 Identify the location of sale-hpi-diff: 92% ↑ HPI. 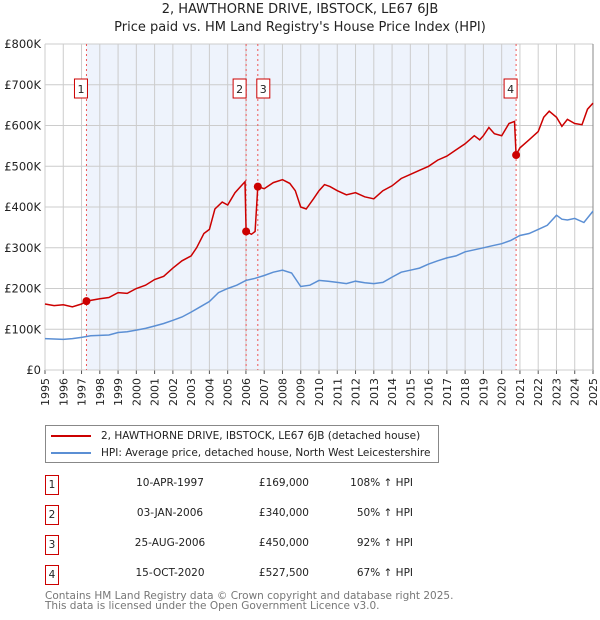
(384, 543).